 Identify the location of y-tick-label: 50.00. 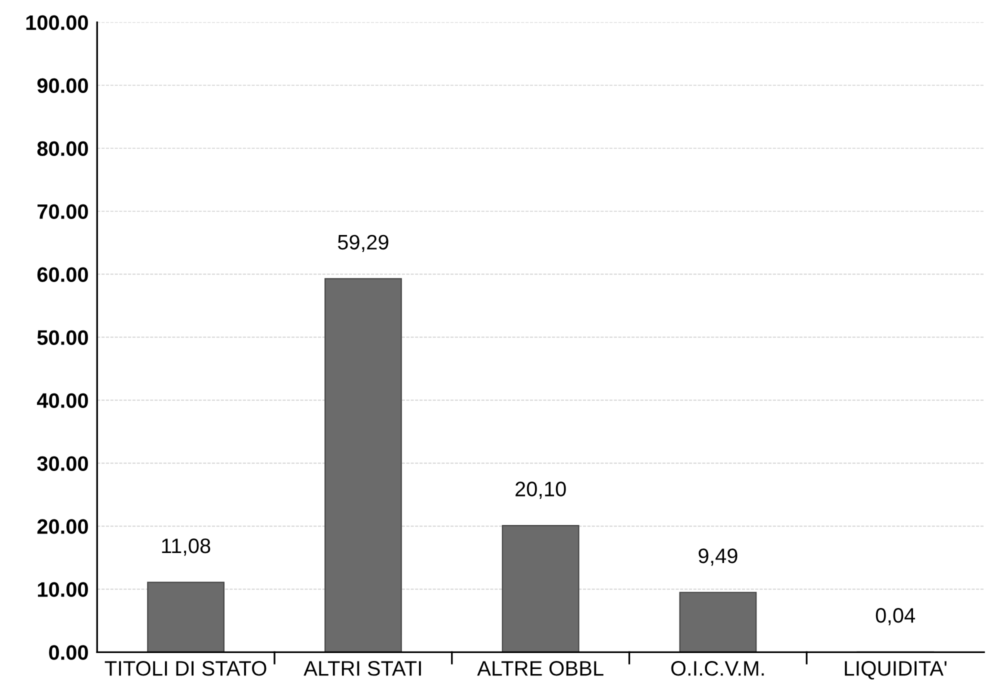
(62, 337).